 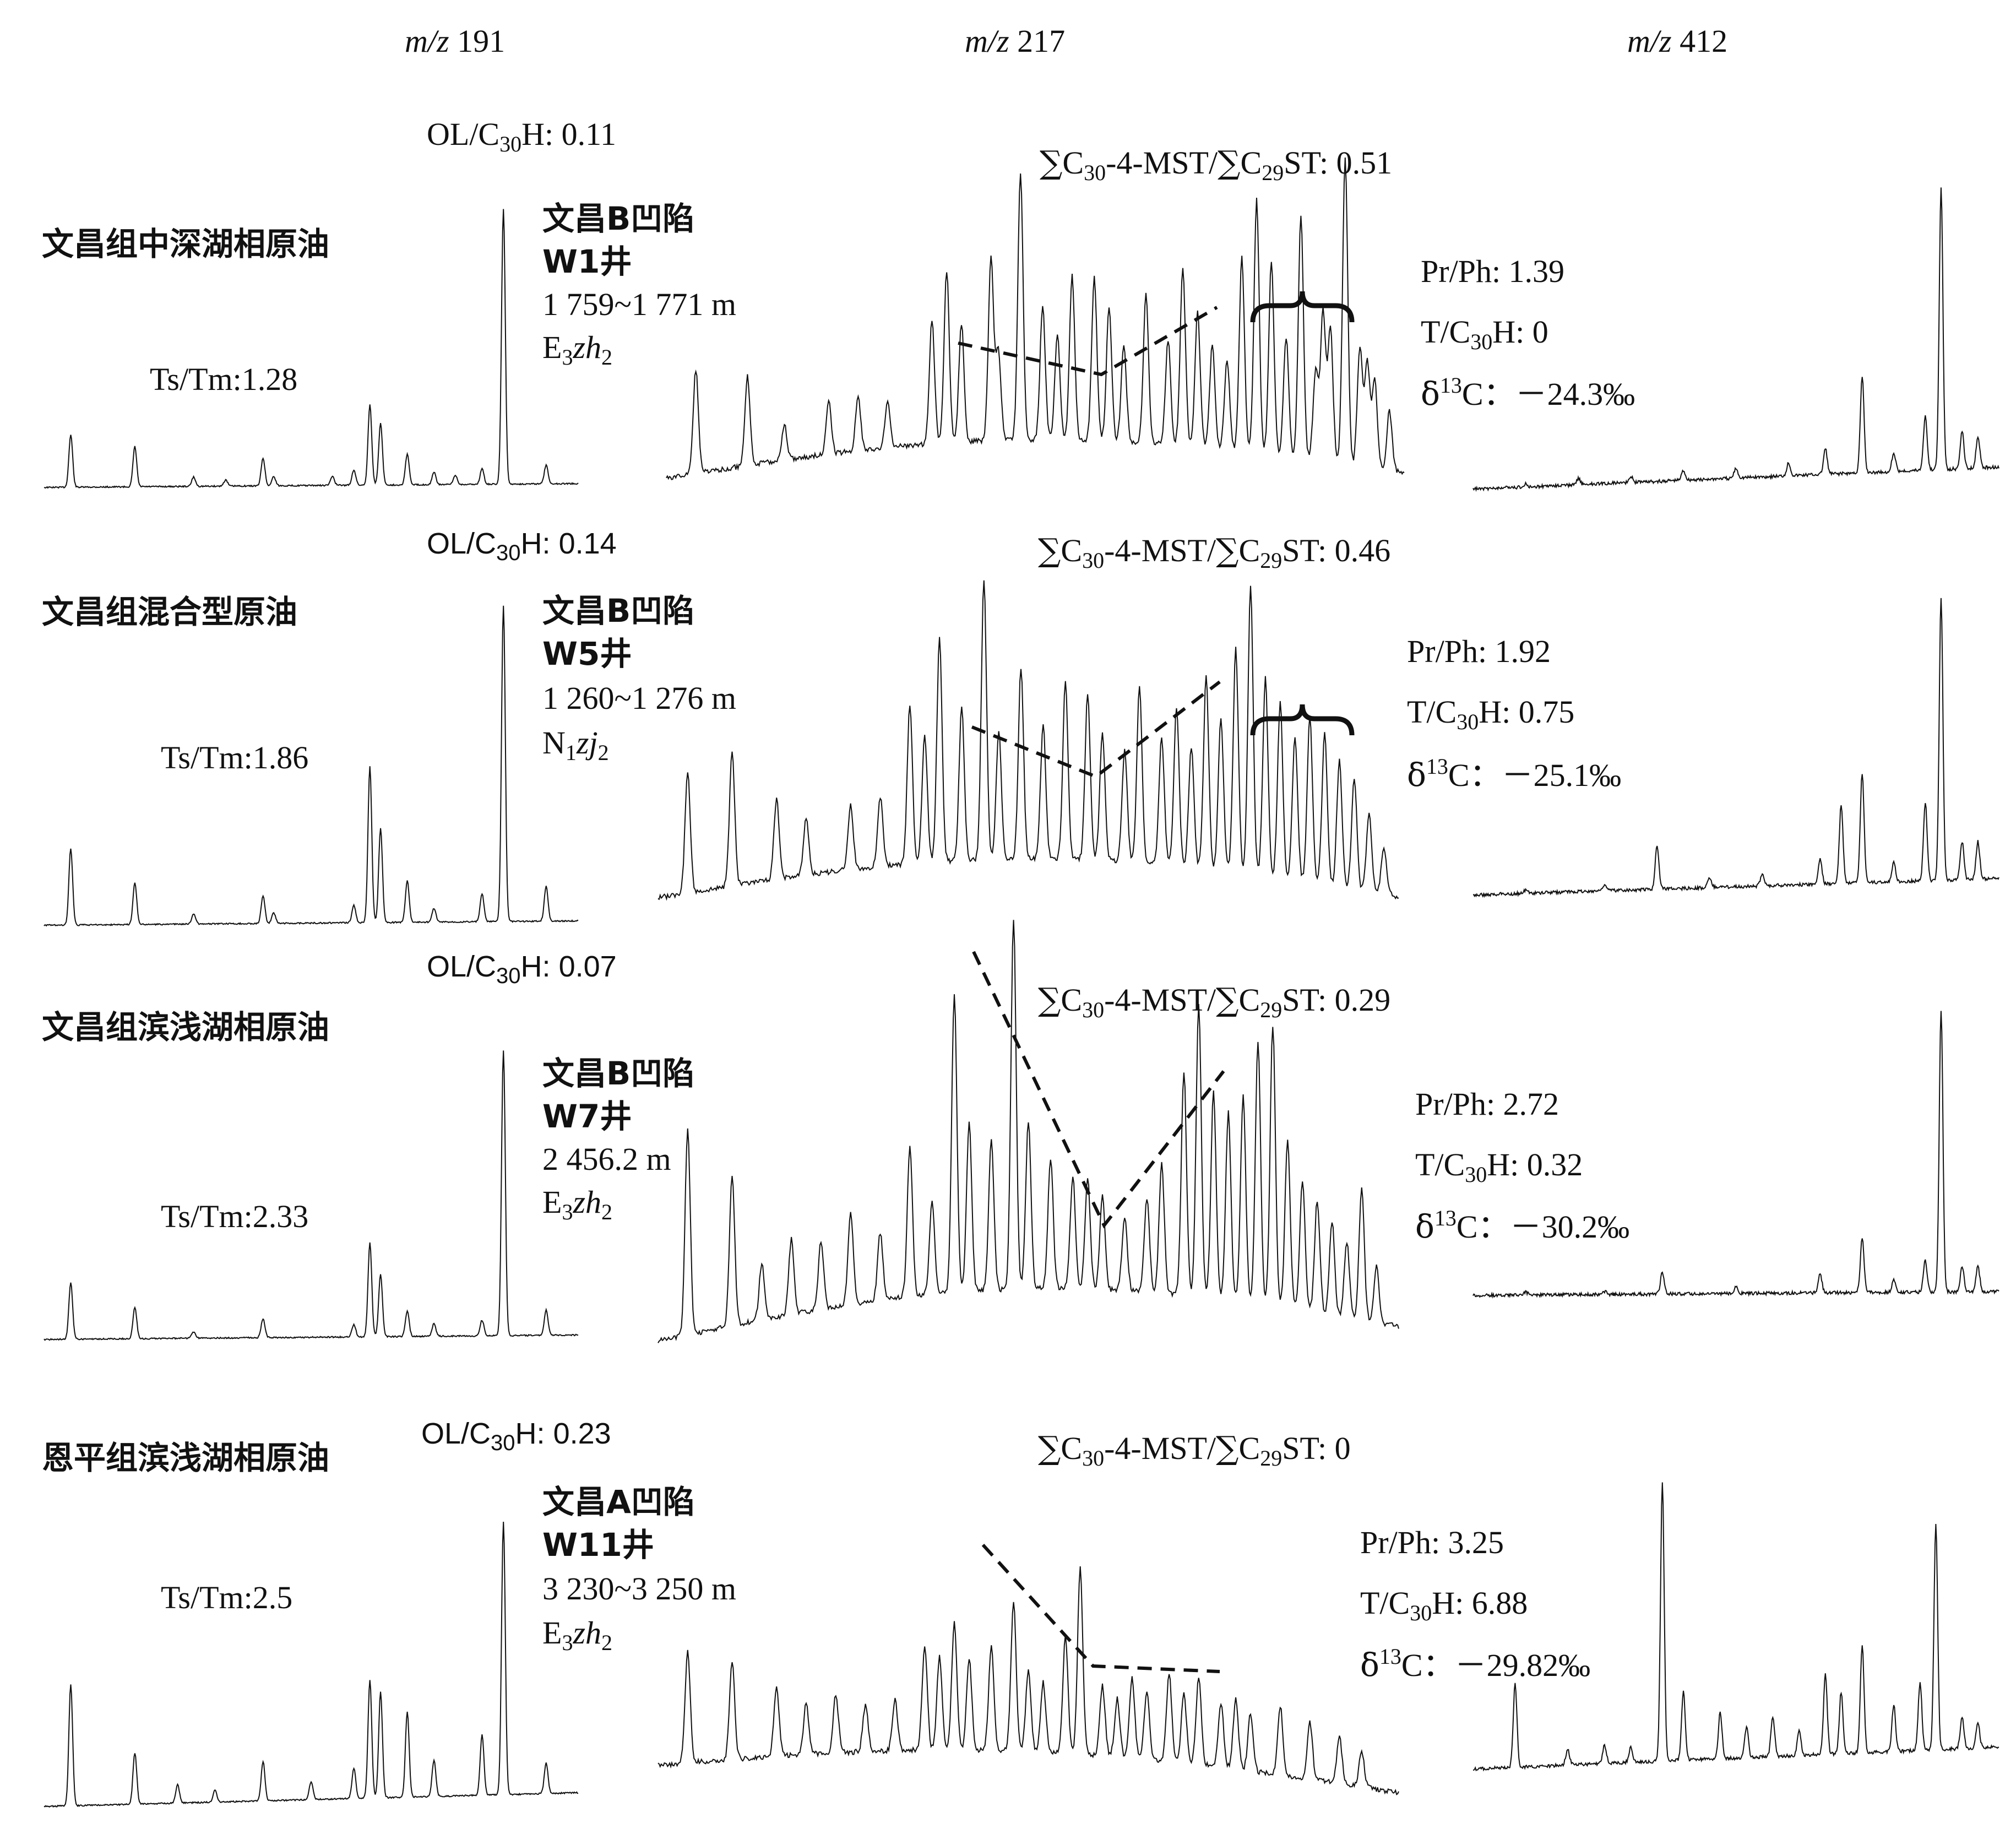 I want to click on well-label: W5井, so click(x=587, y=653).